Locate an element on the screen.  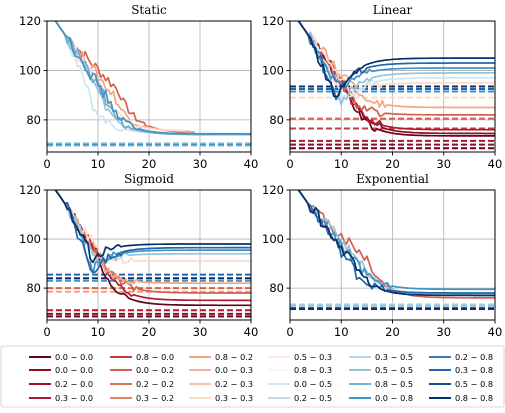
legend-label: 0.8 − 0.8 is located at coordinates (474, 398).